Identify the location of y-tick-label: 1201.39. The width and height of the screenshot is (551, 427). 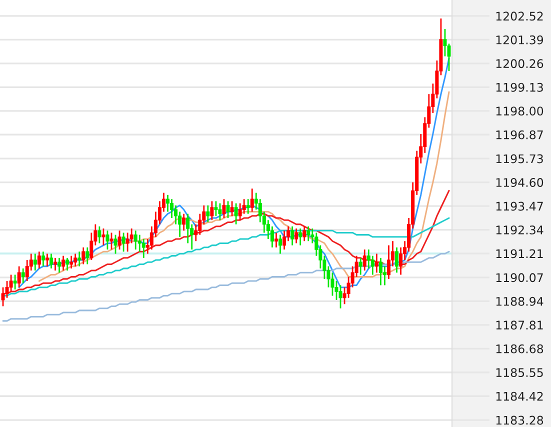
(520, 39).